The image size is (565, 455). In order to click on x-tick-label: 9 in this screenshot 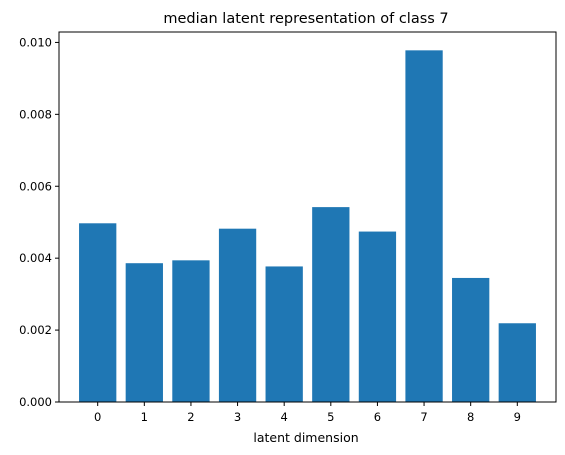, I will do `click(517, 417)`.